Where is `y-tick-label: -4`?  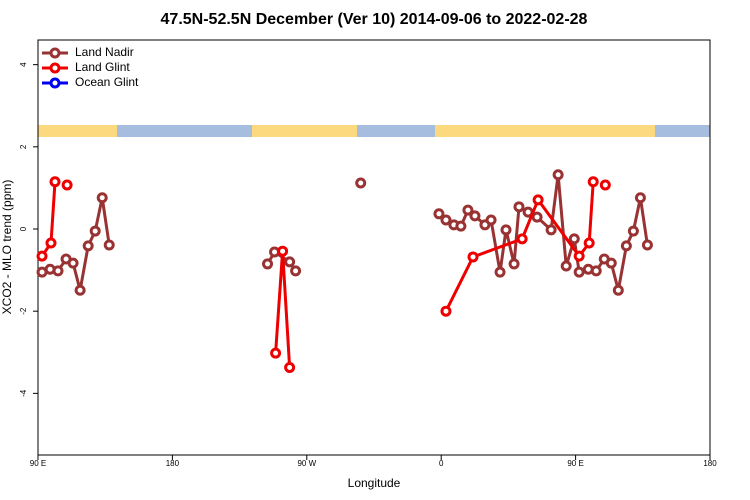 y-tick-label: -4 is located at coordinates (23, 393).